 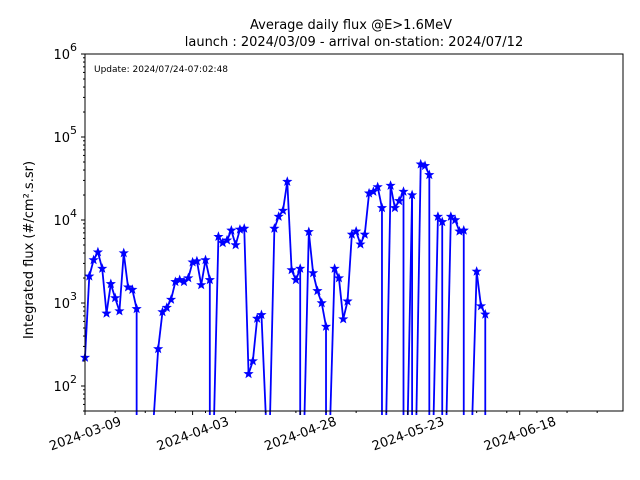 What do you see at coordinates (520, 434) in the screenshot?
I see `x-tick-label: 2024-06-18` at bounding box center [520, 434].